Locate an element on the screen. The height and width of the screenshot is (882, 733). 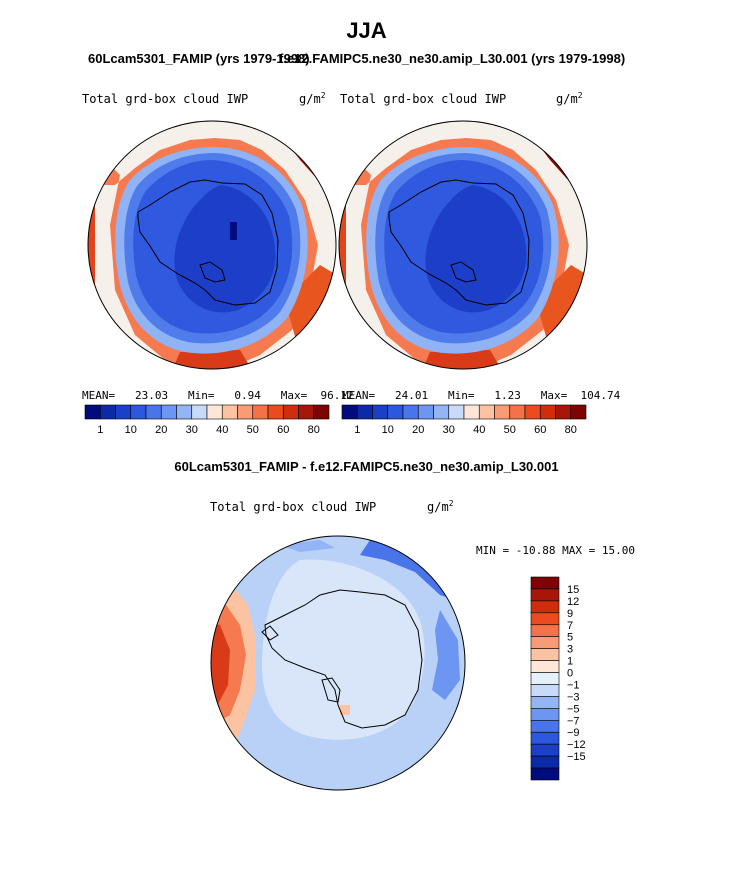
left-colorbar-tick-label: 60 is located at coordinates (283, 430).